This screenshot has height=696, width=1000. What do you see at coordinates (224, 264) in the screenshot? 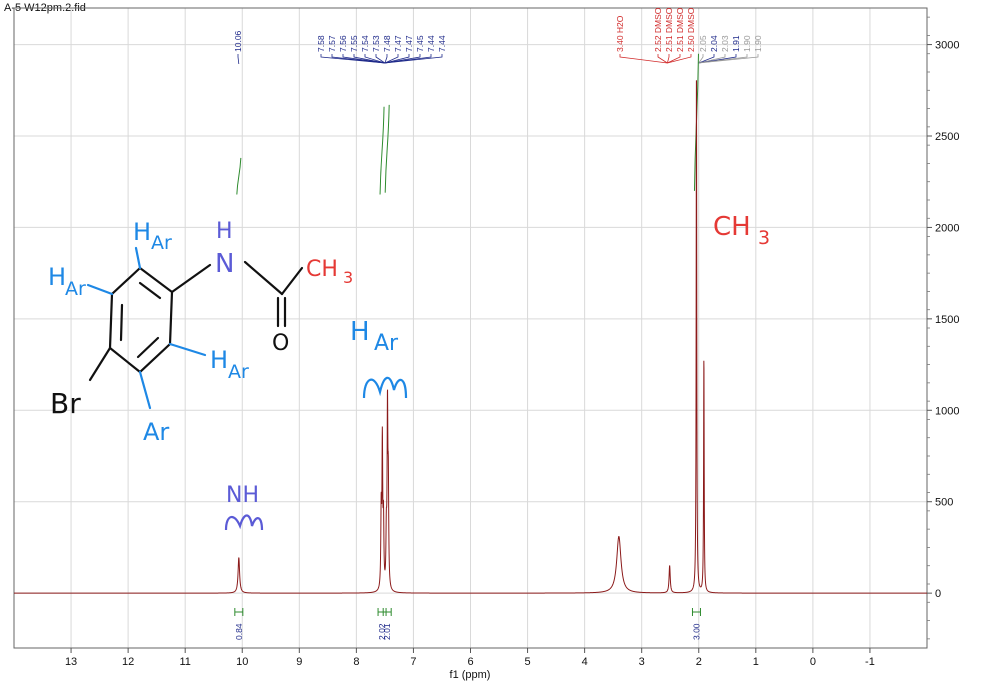
I see `n-atom: N` at bounding box center [224, 264].